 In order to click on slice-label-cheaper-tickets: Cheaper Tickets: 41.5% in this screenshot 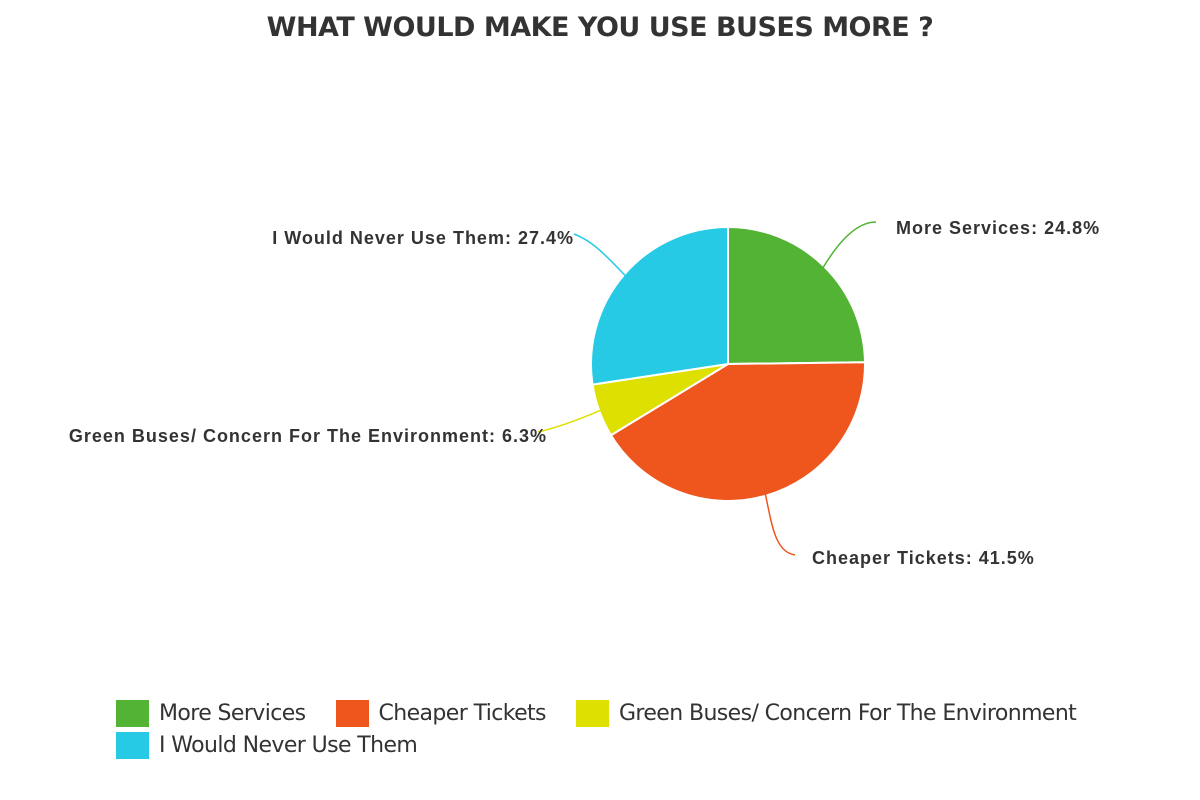, I will do `click(923, 558)`.